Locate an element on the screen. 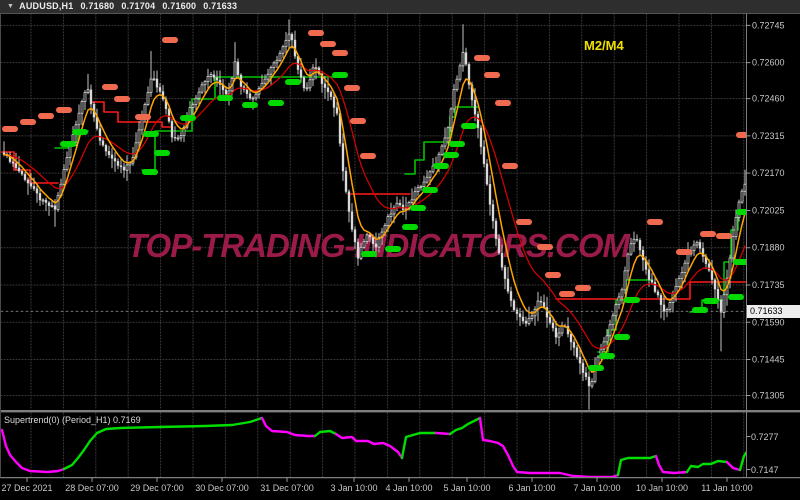  time-tick-label: 10 Jan 10:00 is located at coordinates (662, 488).